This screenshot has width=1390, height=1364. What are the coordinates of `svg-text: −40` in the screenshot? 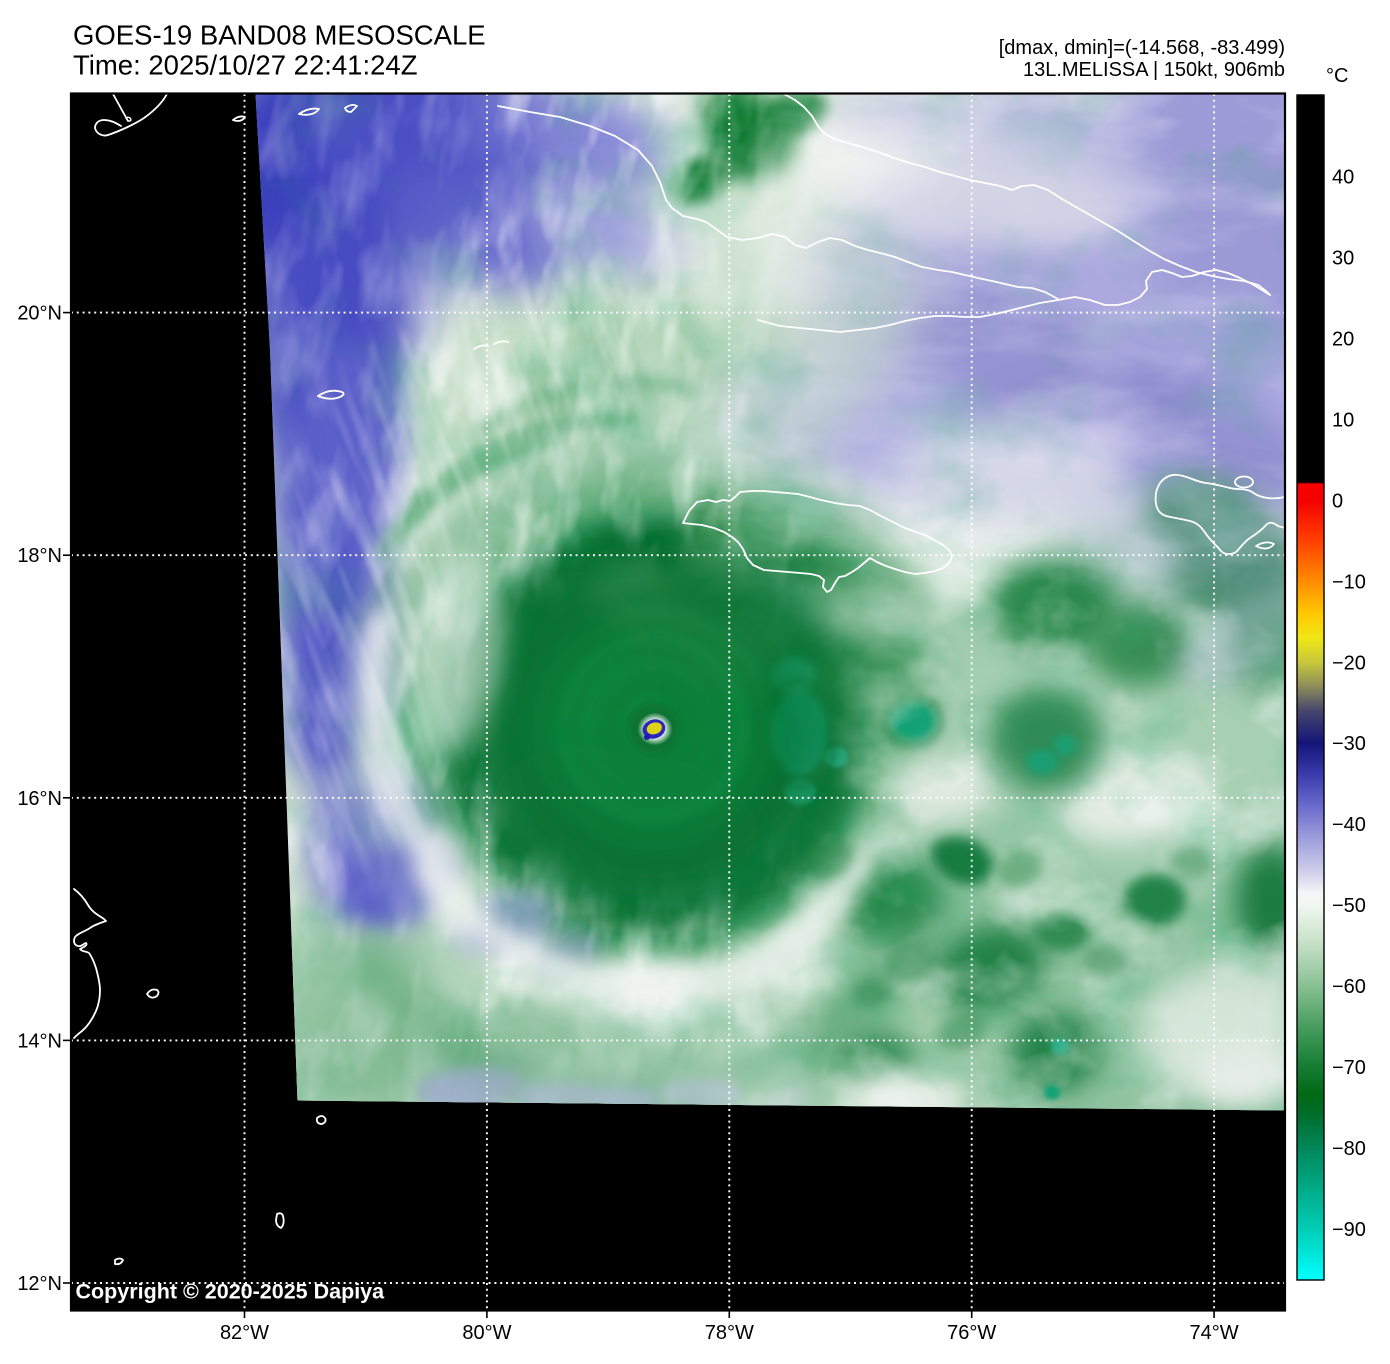 It's located at (1349, 825).